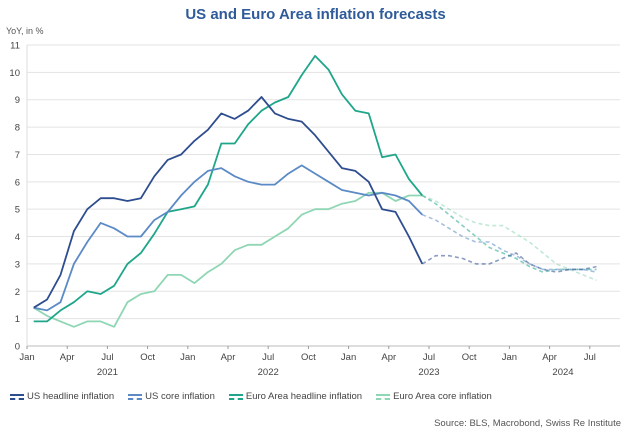 The height and width of the screenshot is (436, 631). I want to click on y-tick-label: 9, so click(17, 100).